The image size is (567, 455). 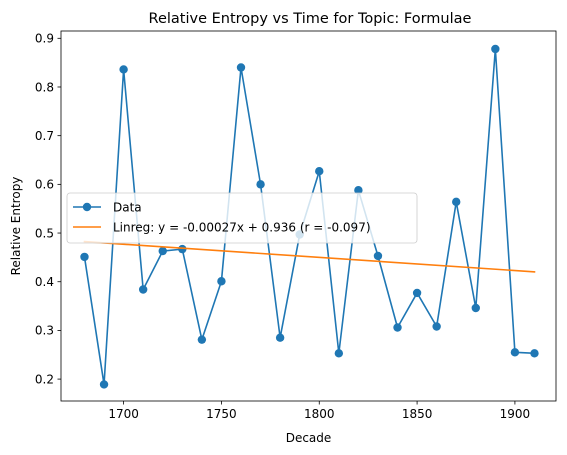 What do you see at coordinates (319, 414) in the screenshot?
I see `x-tick-label: 1800` at bounding box center [319, 414].